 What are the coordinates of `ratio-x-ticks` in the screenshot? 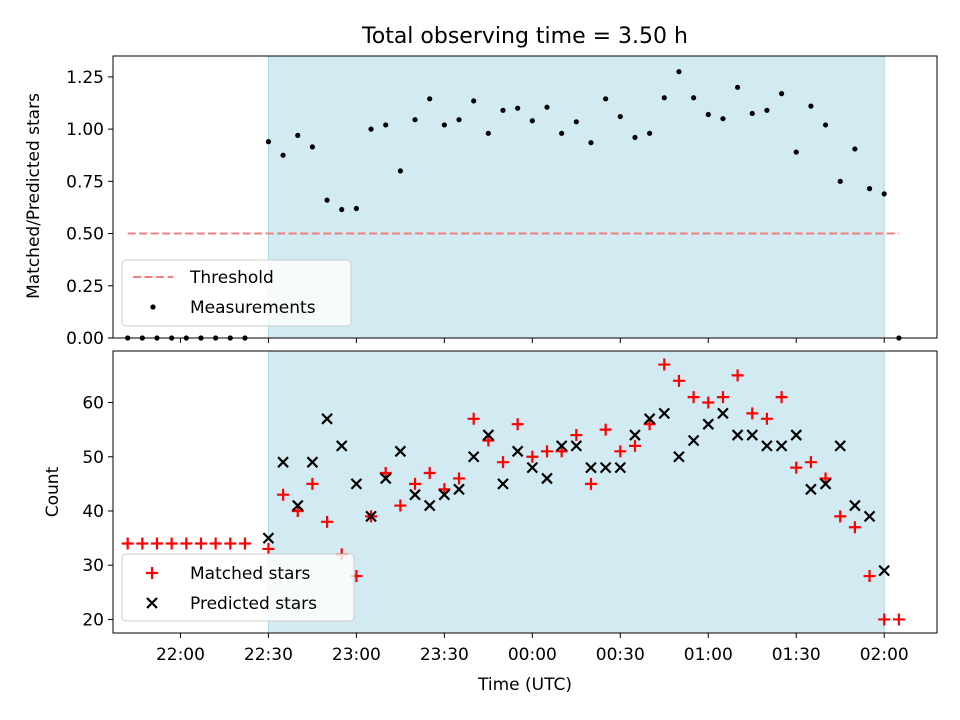 It's located at (532, 340).